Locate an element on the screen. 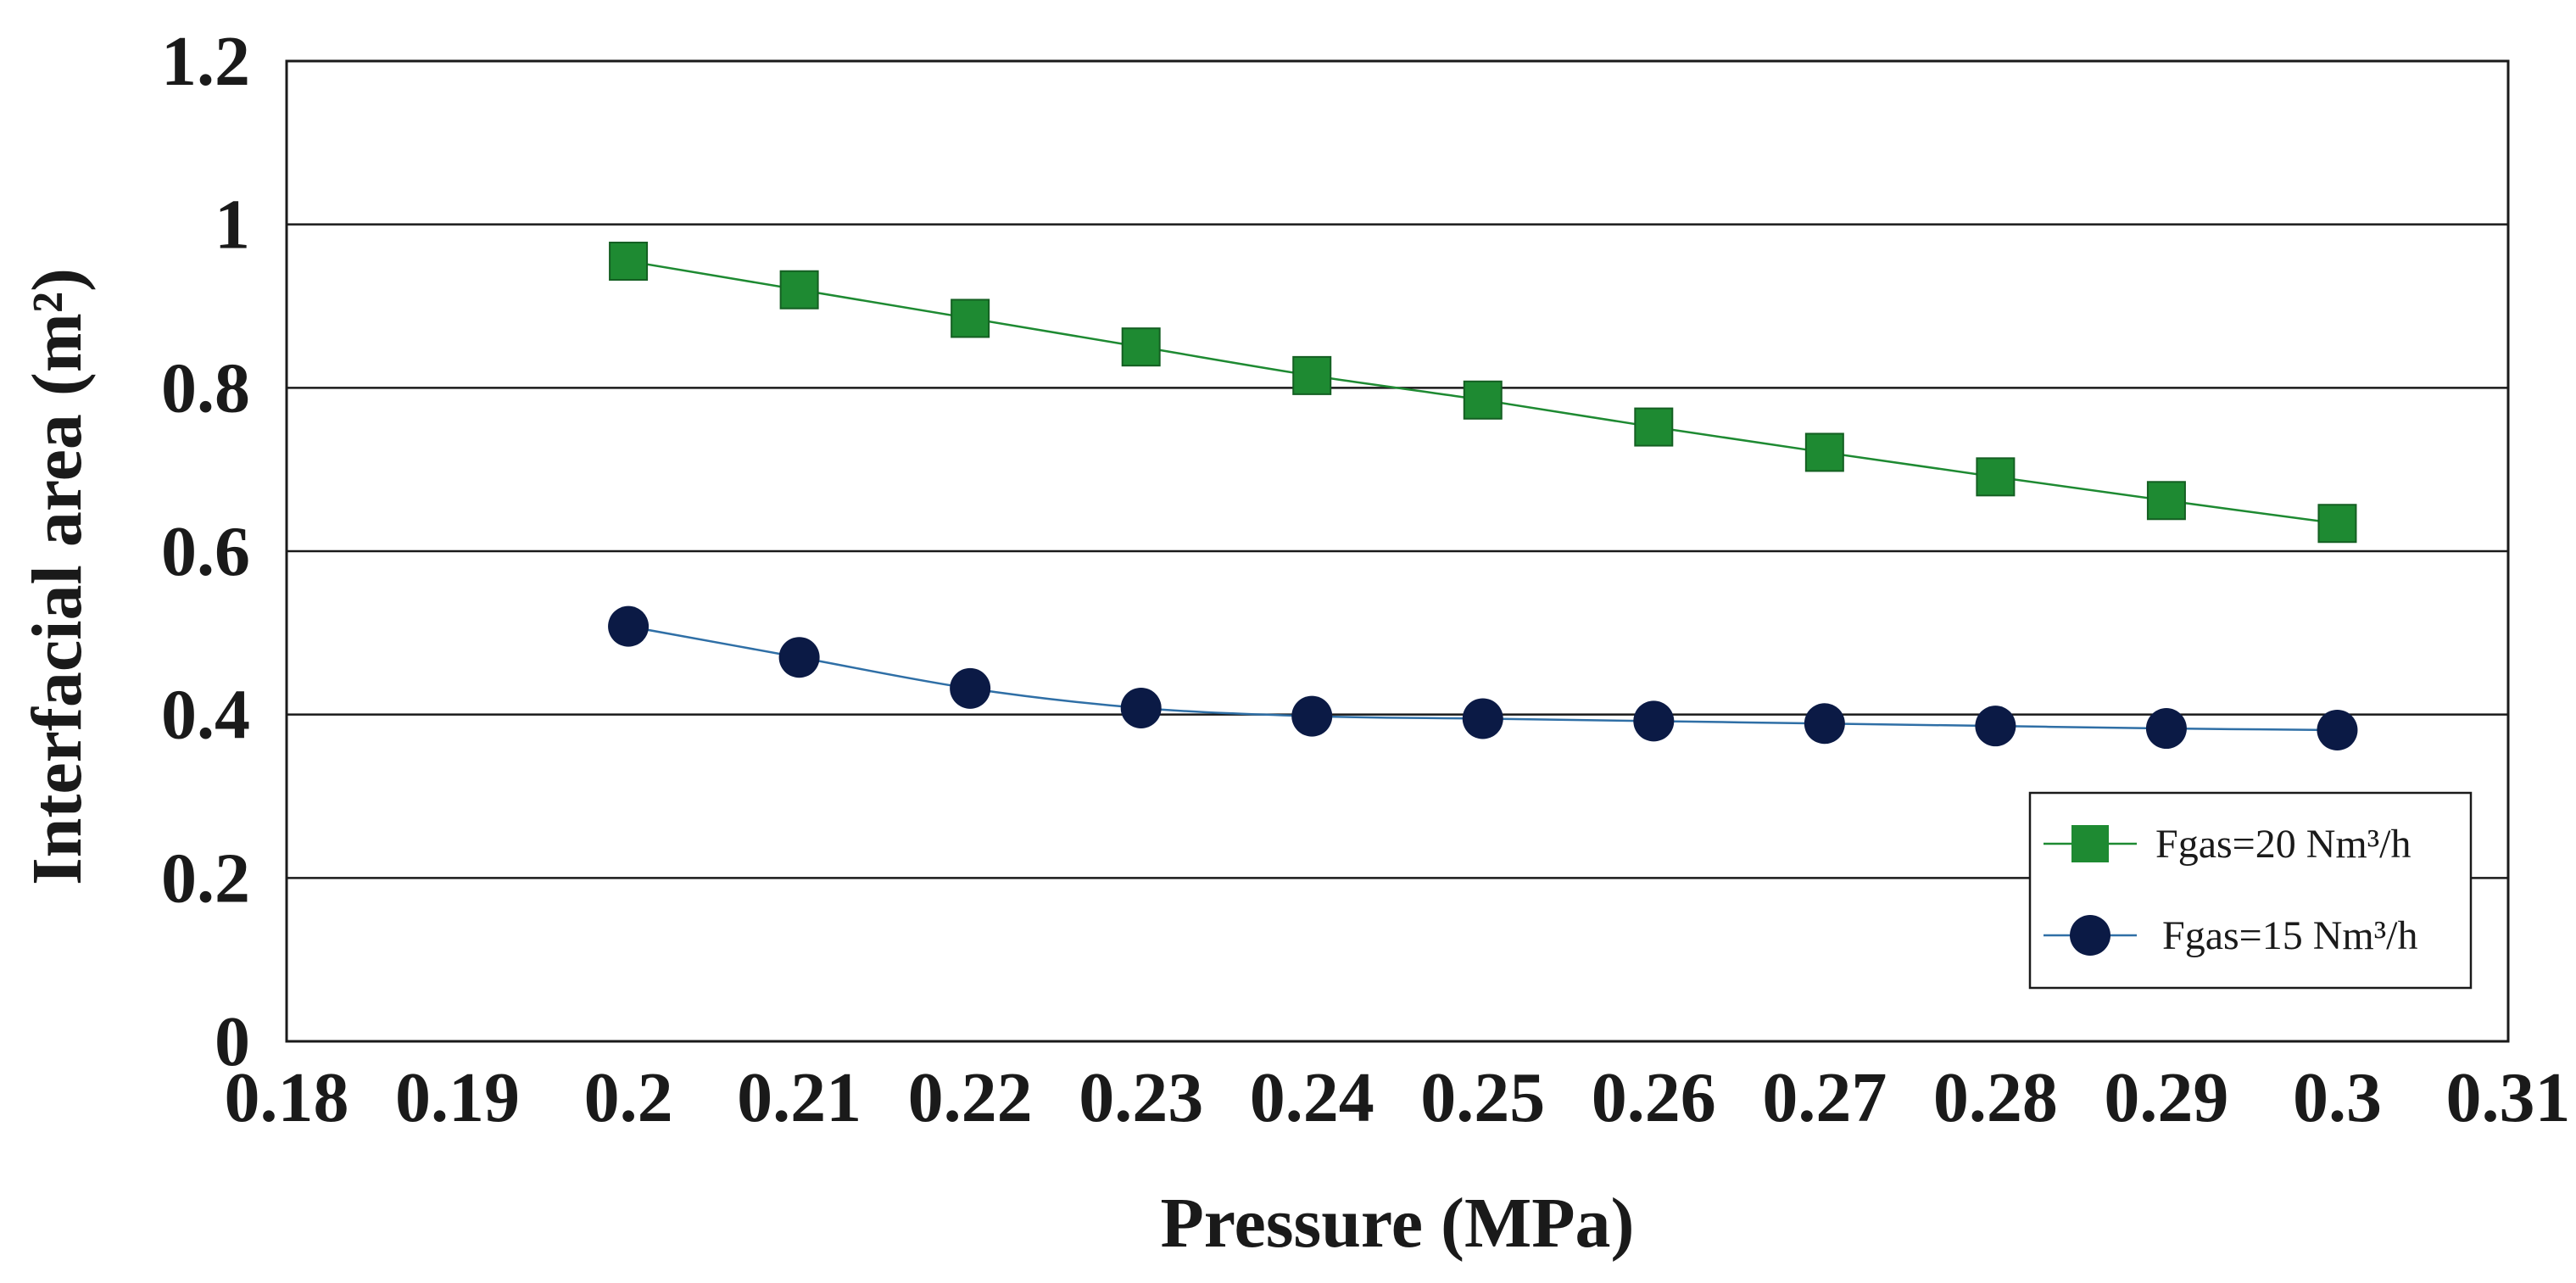 This screenshot has width=2576, height=1283. legend-marker-square is located at coordinates (2090, 843).